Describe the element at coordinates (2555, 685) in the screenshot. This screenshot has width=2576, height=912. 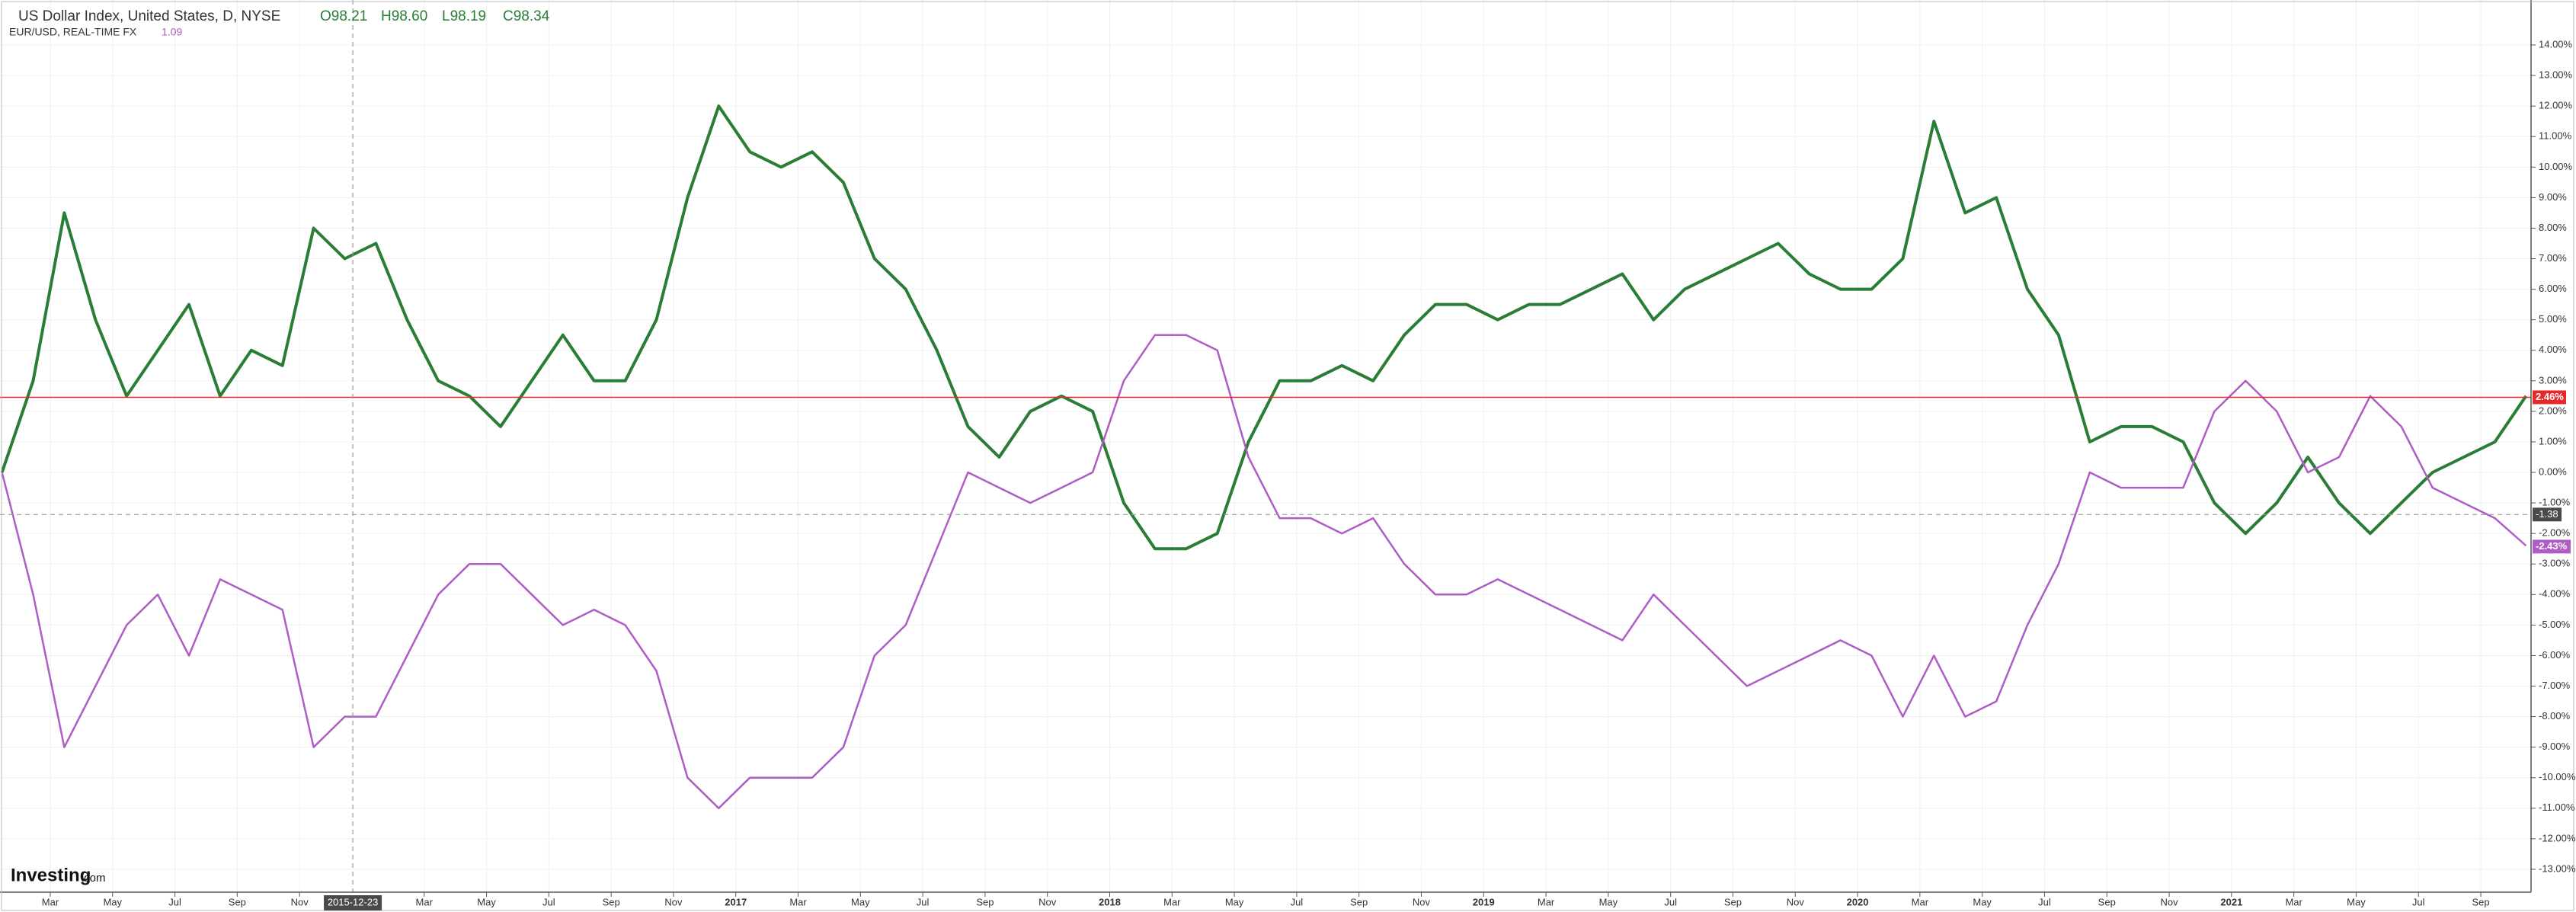
I see `y-tick-label: -7.00%` at that location.